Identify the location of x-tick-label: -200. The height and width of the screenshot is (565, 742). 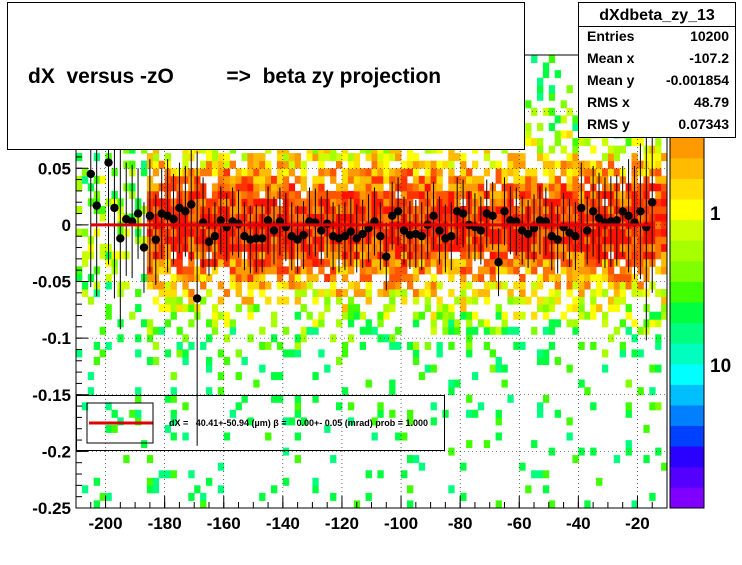
(106, 523).